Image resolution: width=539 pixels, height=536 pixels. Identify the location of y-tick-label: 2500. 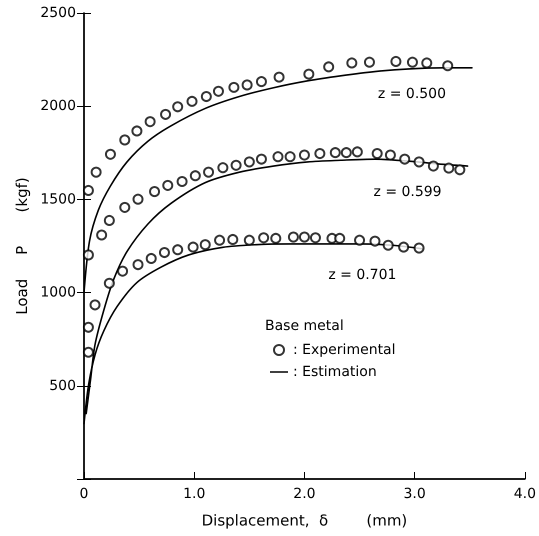
(58, 13).